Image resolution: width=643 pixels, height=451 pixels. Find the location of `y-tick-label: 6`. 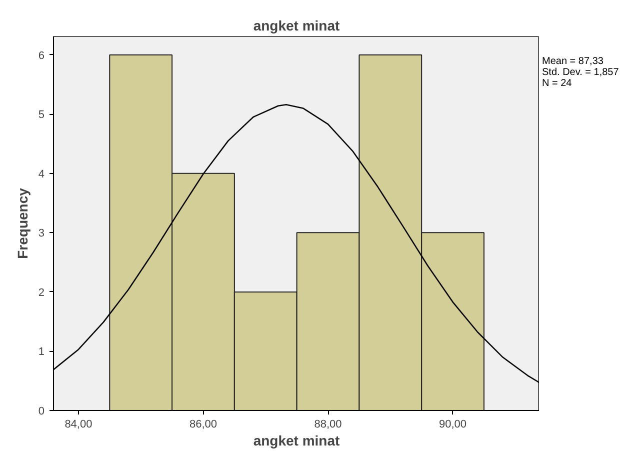

y-tick-label: 6 is located at coordinates (41, 56).